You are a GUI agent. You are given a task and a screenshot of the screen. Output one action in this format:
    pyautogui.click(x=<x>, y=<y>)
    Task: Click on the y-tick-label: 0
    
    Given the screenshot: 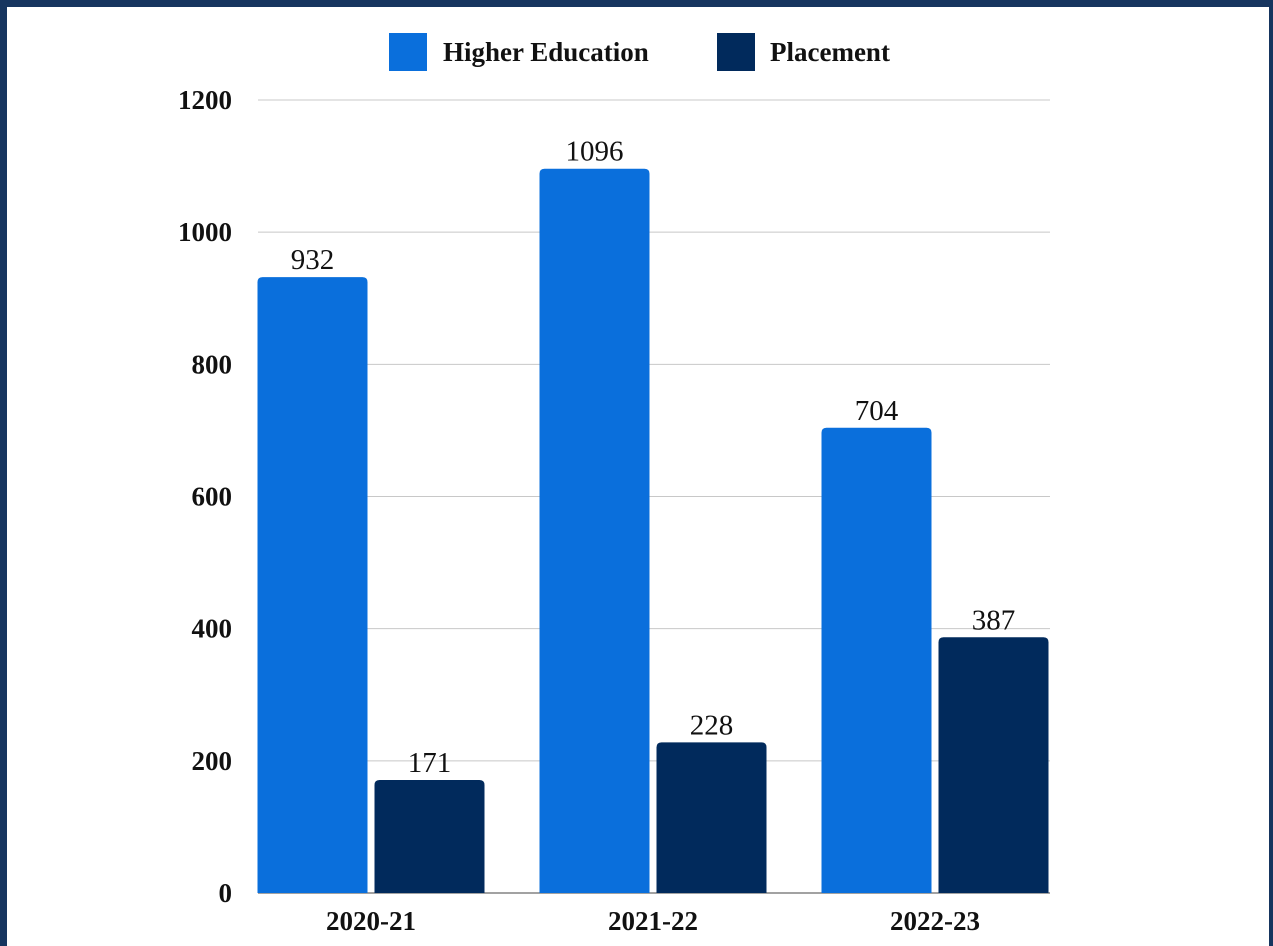 What is the action you would take?
    pyautogui.click(x=226, y=893)
    